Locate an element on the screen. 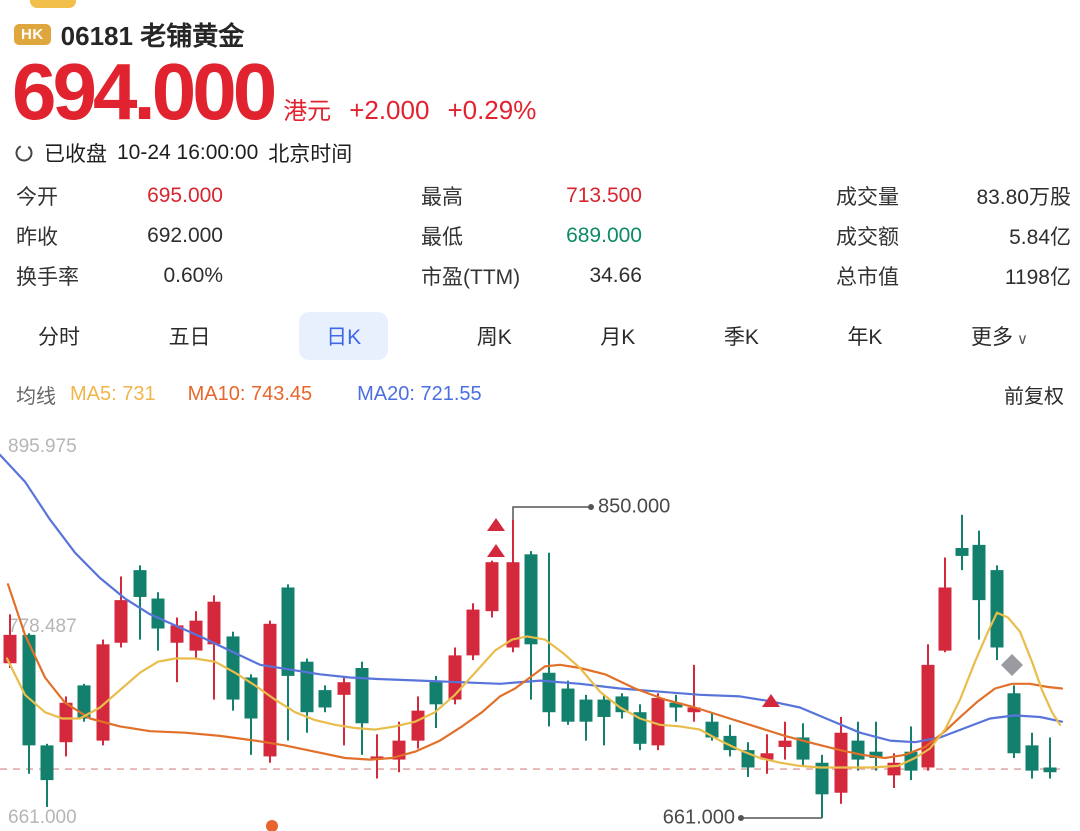 This screenshot has height=831, width=1080. adjust-mode-selector: 前复权 is located at coordinates (1034, 396).